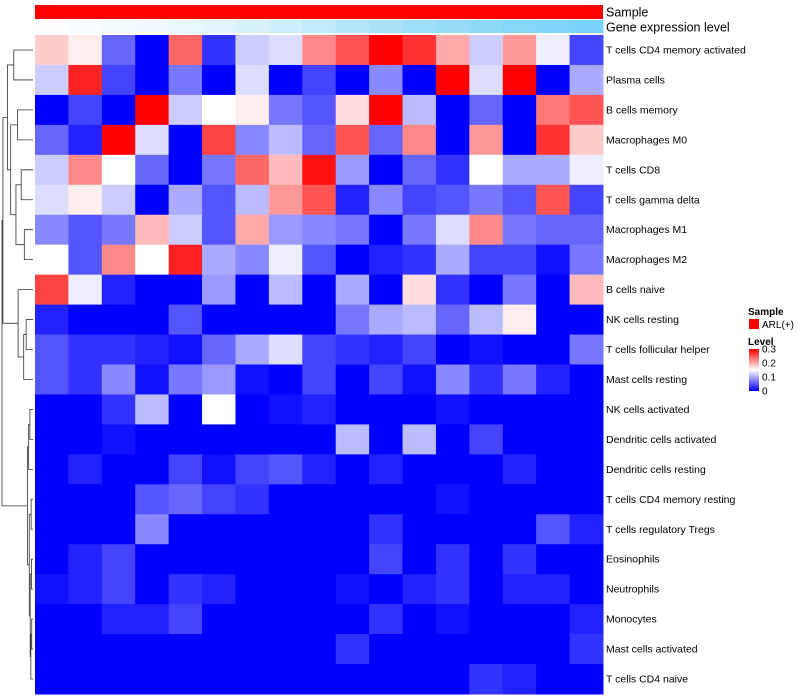 This screenshot has width=800, height=700. Describe the element at coordinates (627, 13) in the screenshot. I see `sample-annotation-label: Sample` at that location.